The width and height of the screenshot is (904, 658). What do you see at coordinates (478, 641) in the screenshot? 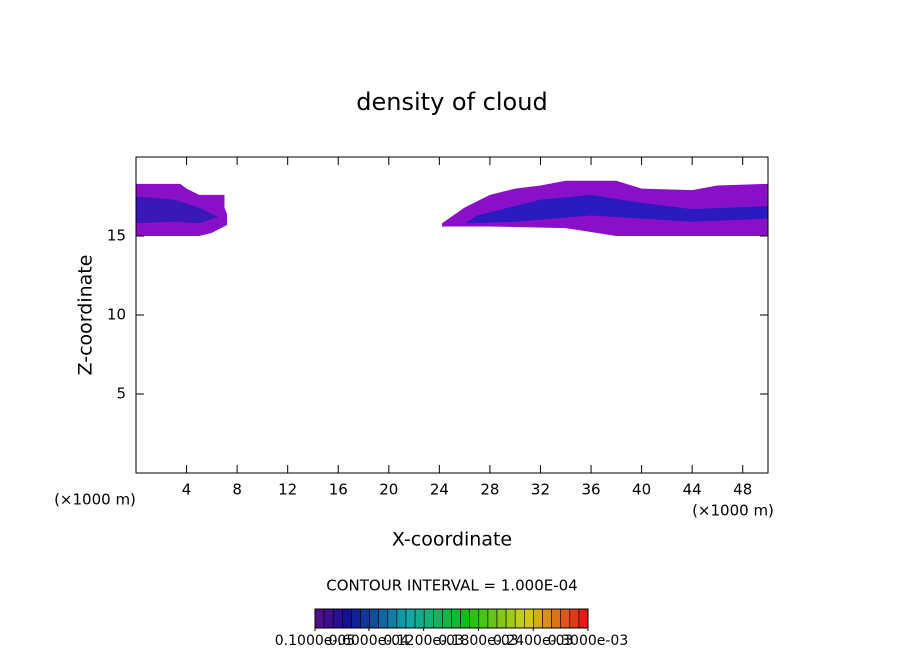
I see `colorbar-label: 0.1800e-03` at bounding box center [478, 641].